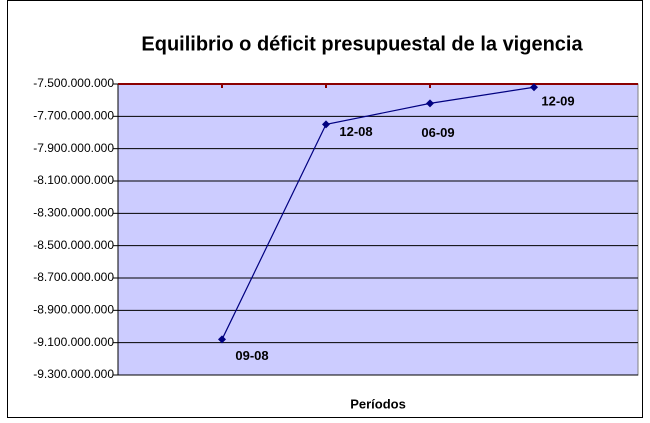 This screenshot has width=650, height=423. What do you see at coordinates (73, 83) in the screenshot?
I see `y-tick-label: -7.500.000.000` at bounding box center [73, 83].